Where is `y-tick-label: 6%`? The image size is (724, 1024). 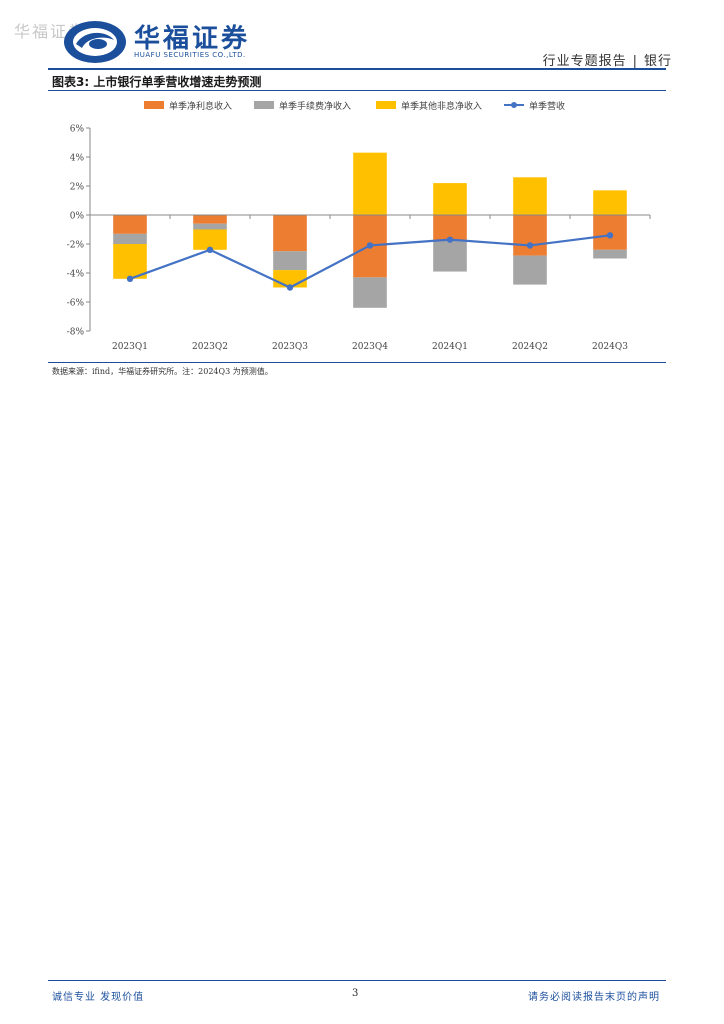
y-tick-label: 6% is located at coordinates (77, 130).